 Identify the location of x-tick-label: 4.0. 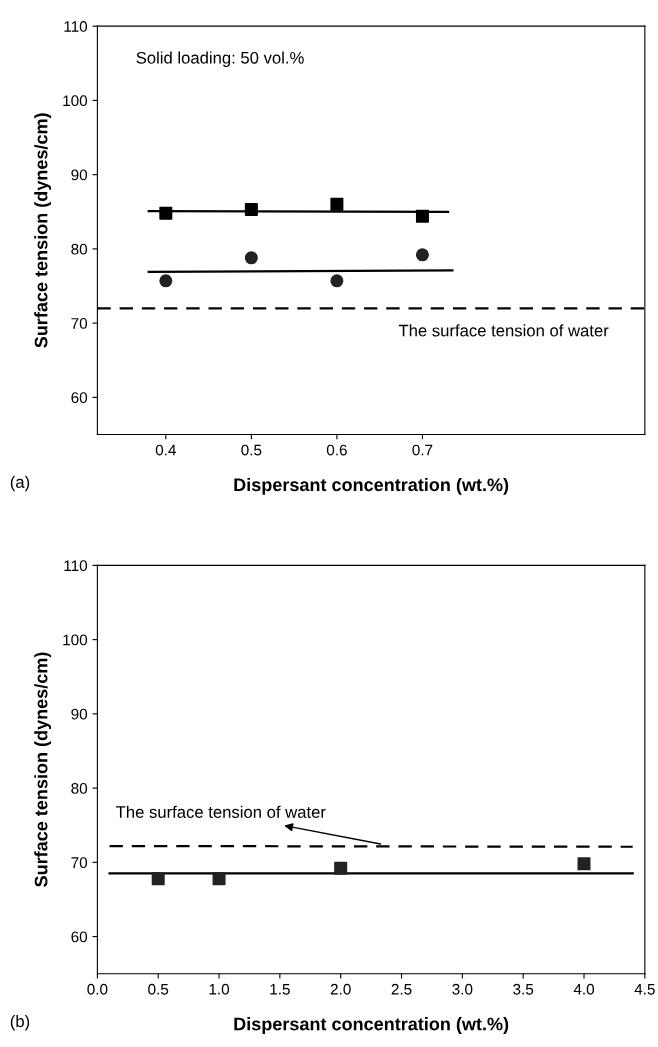
(584, 989).